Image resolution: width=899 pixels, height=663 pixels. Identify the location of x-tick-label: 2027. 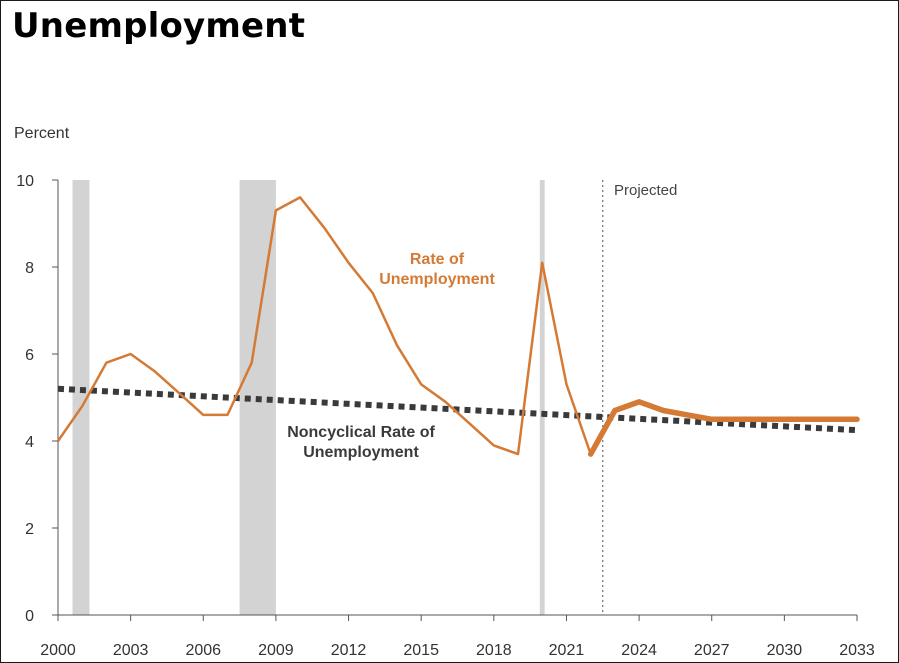
(712, 650).